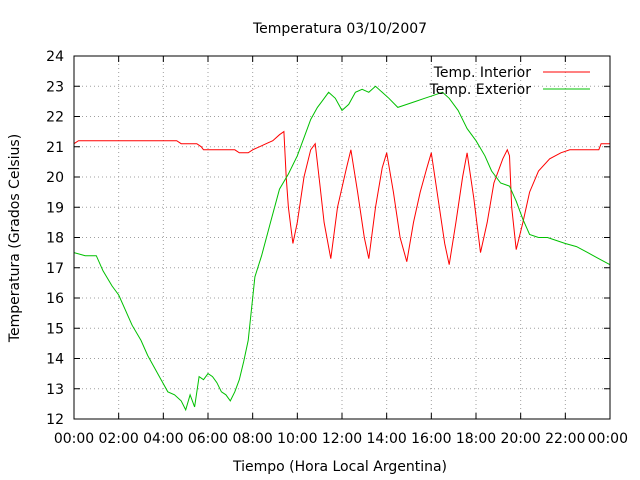 This screenshot has width=640, height=480. I want to click on y-tick-label: 19, so click(55, 208).